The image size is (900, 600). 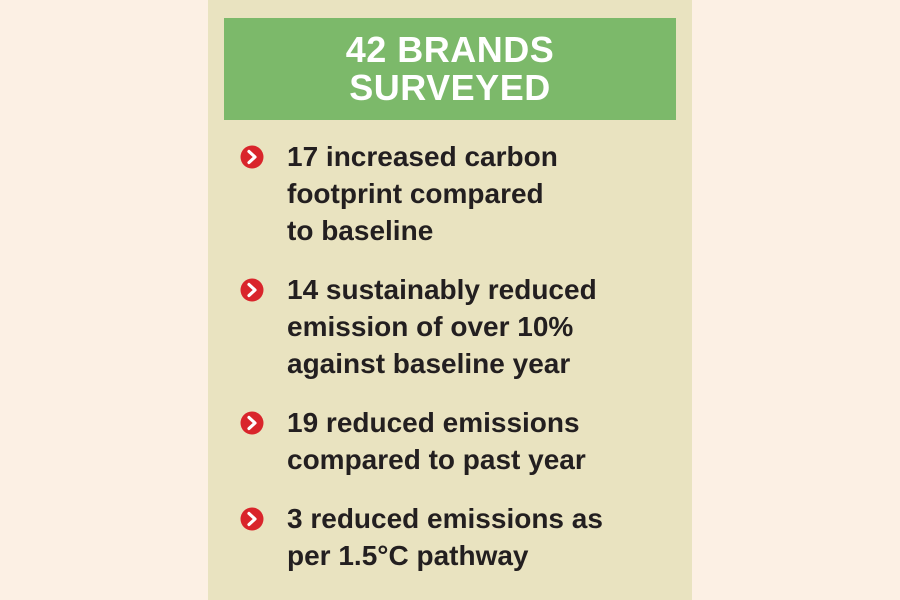 I want to click on header-title: 42 BRANDS, so click(x=450, y=49).